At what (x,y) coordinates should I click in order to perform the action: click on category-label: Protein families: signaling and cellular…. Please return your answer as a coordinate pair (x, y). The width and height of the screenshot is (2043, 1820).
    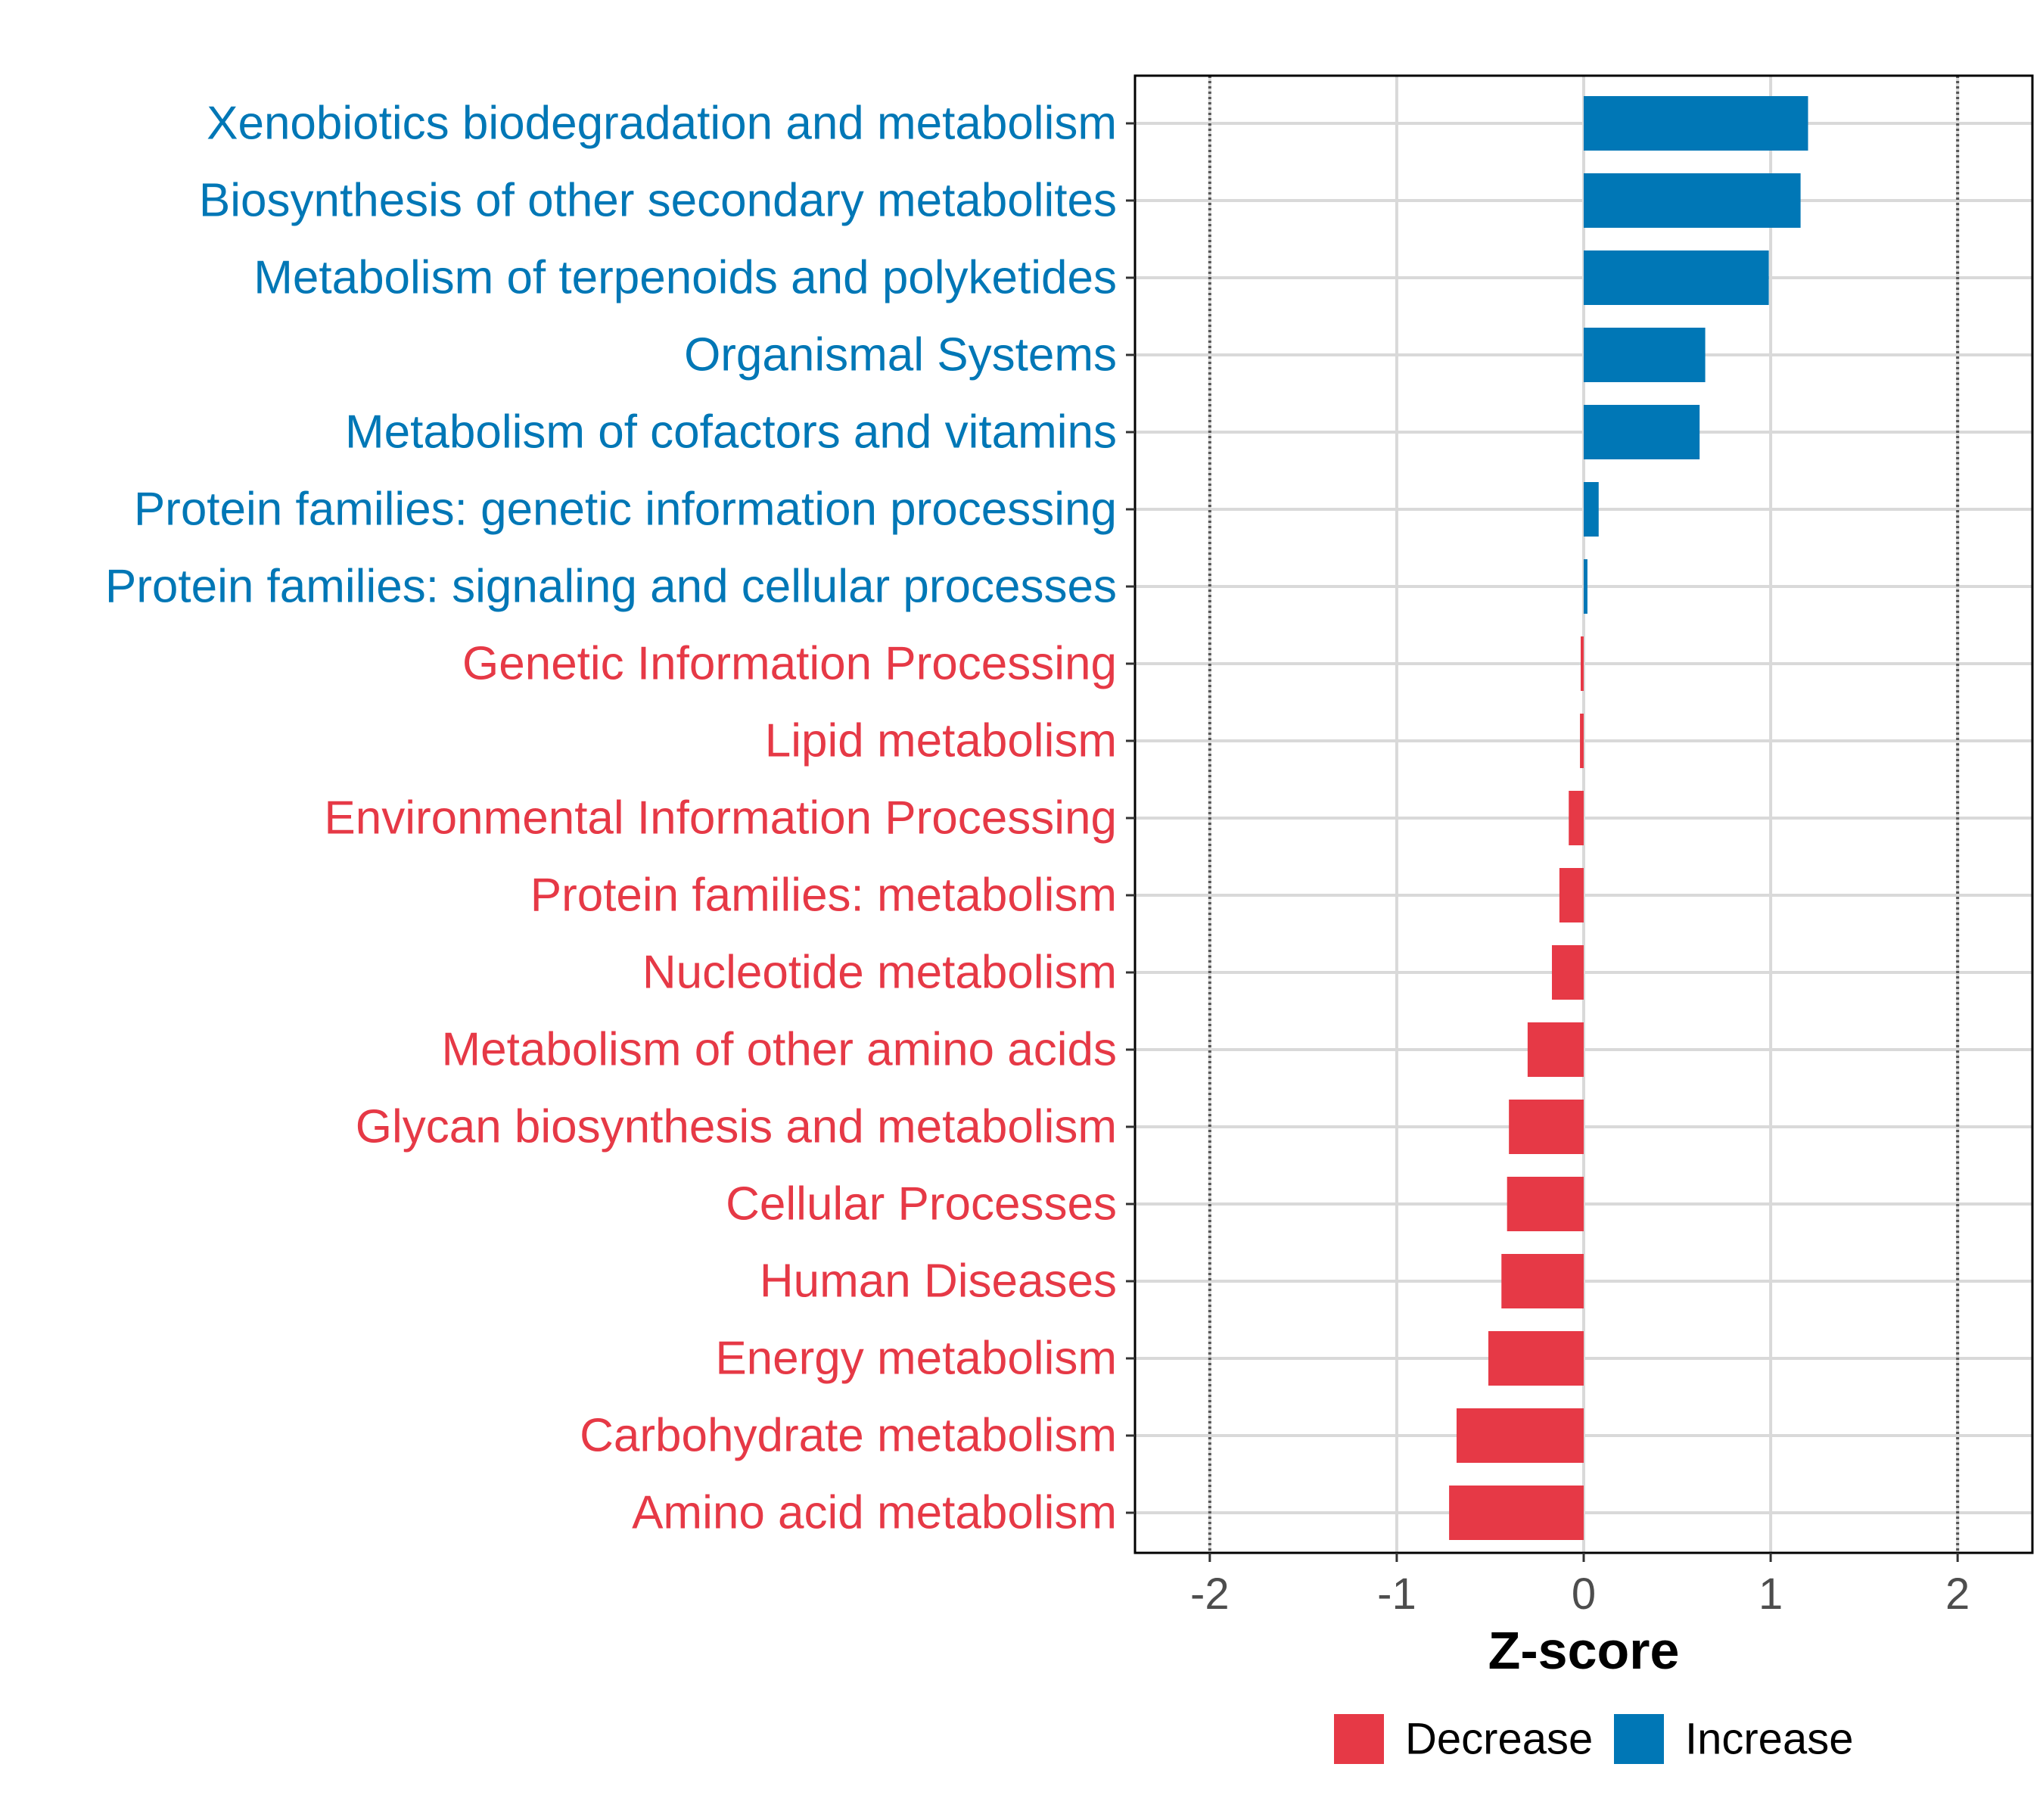
    Looking at the image, I should click on (611, 587).